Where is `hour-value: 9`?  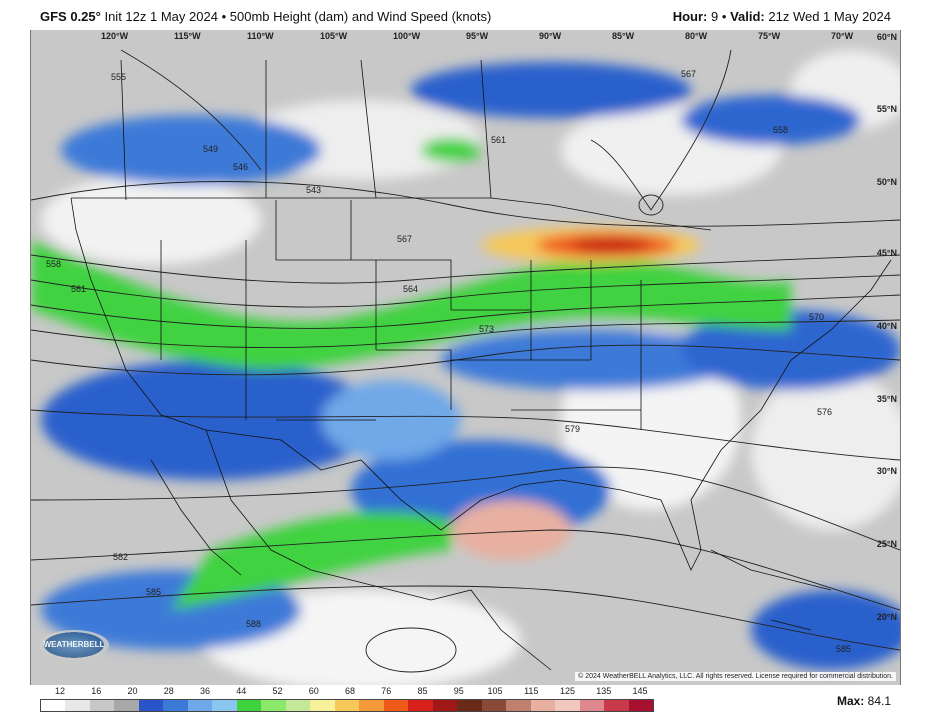
hour-value: 9 is located at coordinates (715, 16).